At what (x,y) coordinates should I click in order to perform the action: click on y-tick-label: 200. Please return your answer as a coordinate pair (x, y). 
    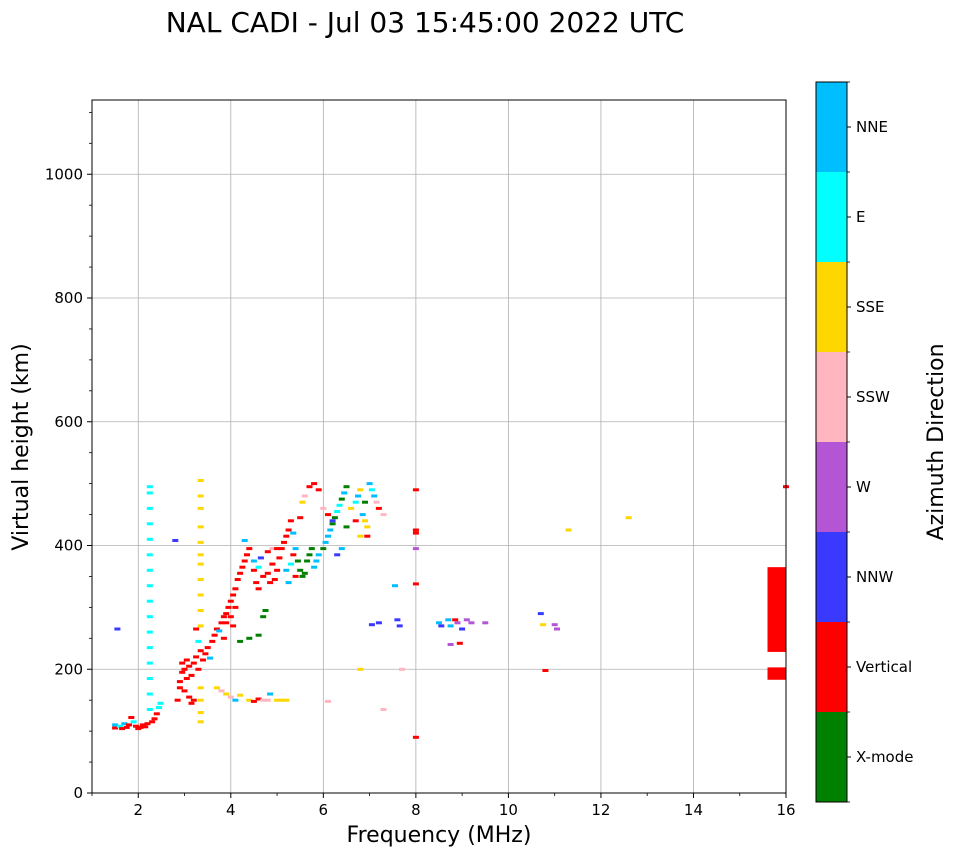
    Looking at the image, I should click on (68, 669).